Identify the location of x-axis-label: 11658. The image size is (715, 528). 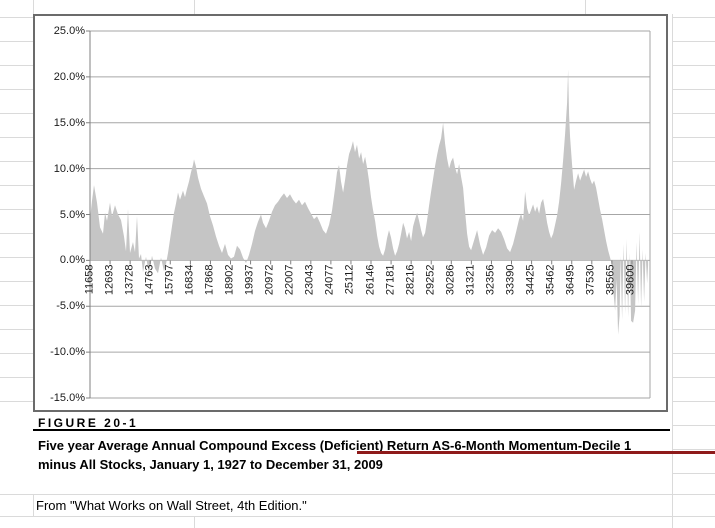
(89, 279).